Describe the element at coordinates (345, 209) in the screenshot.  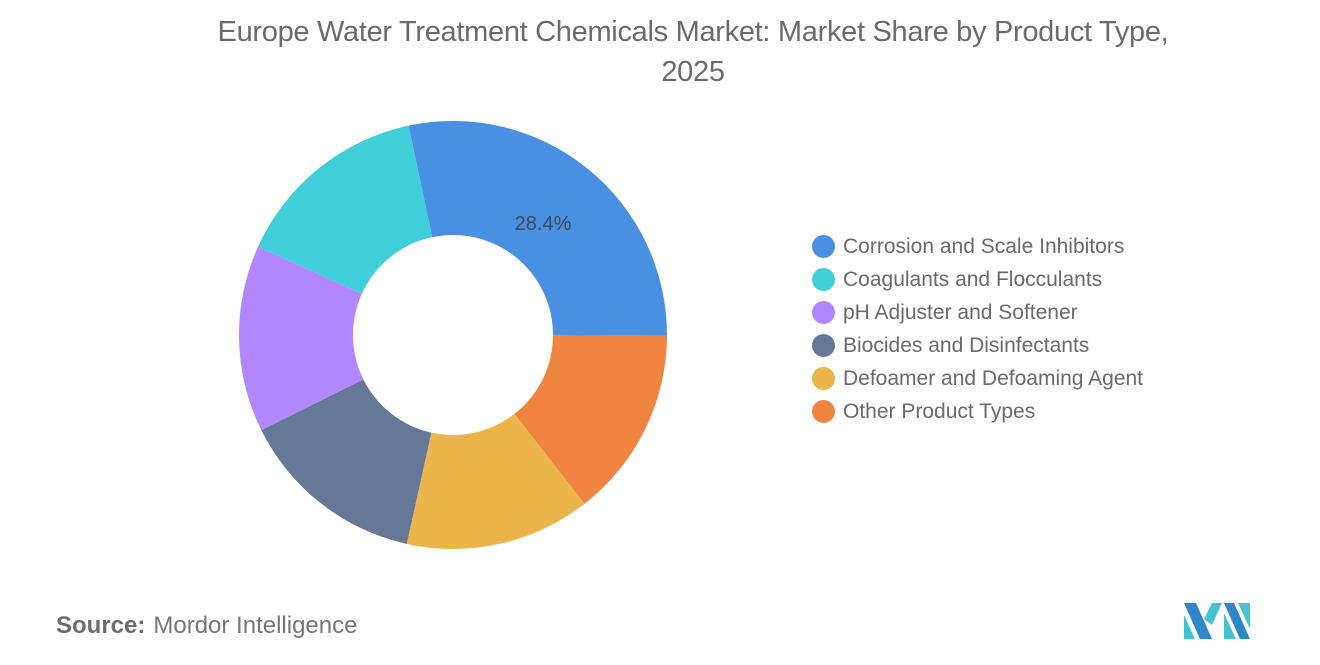
I see `slice-coagulants-and-flocculants` at that location.